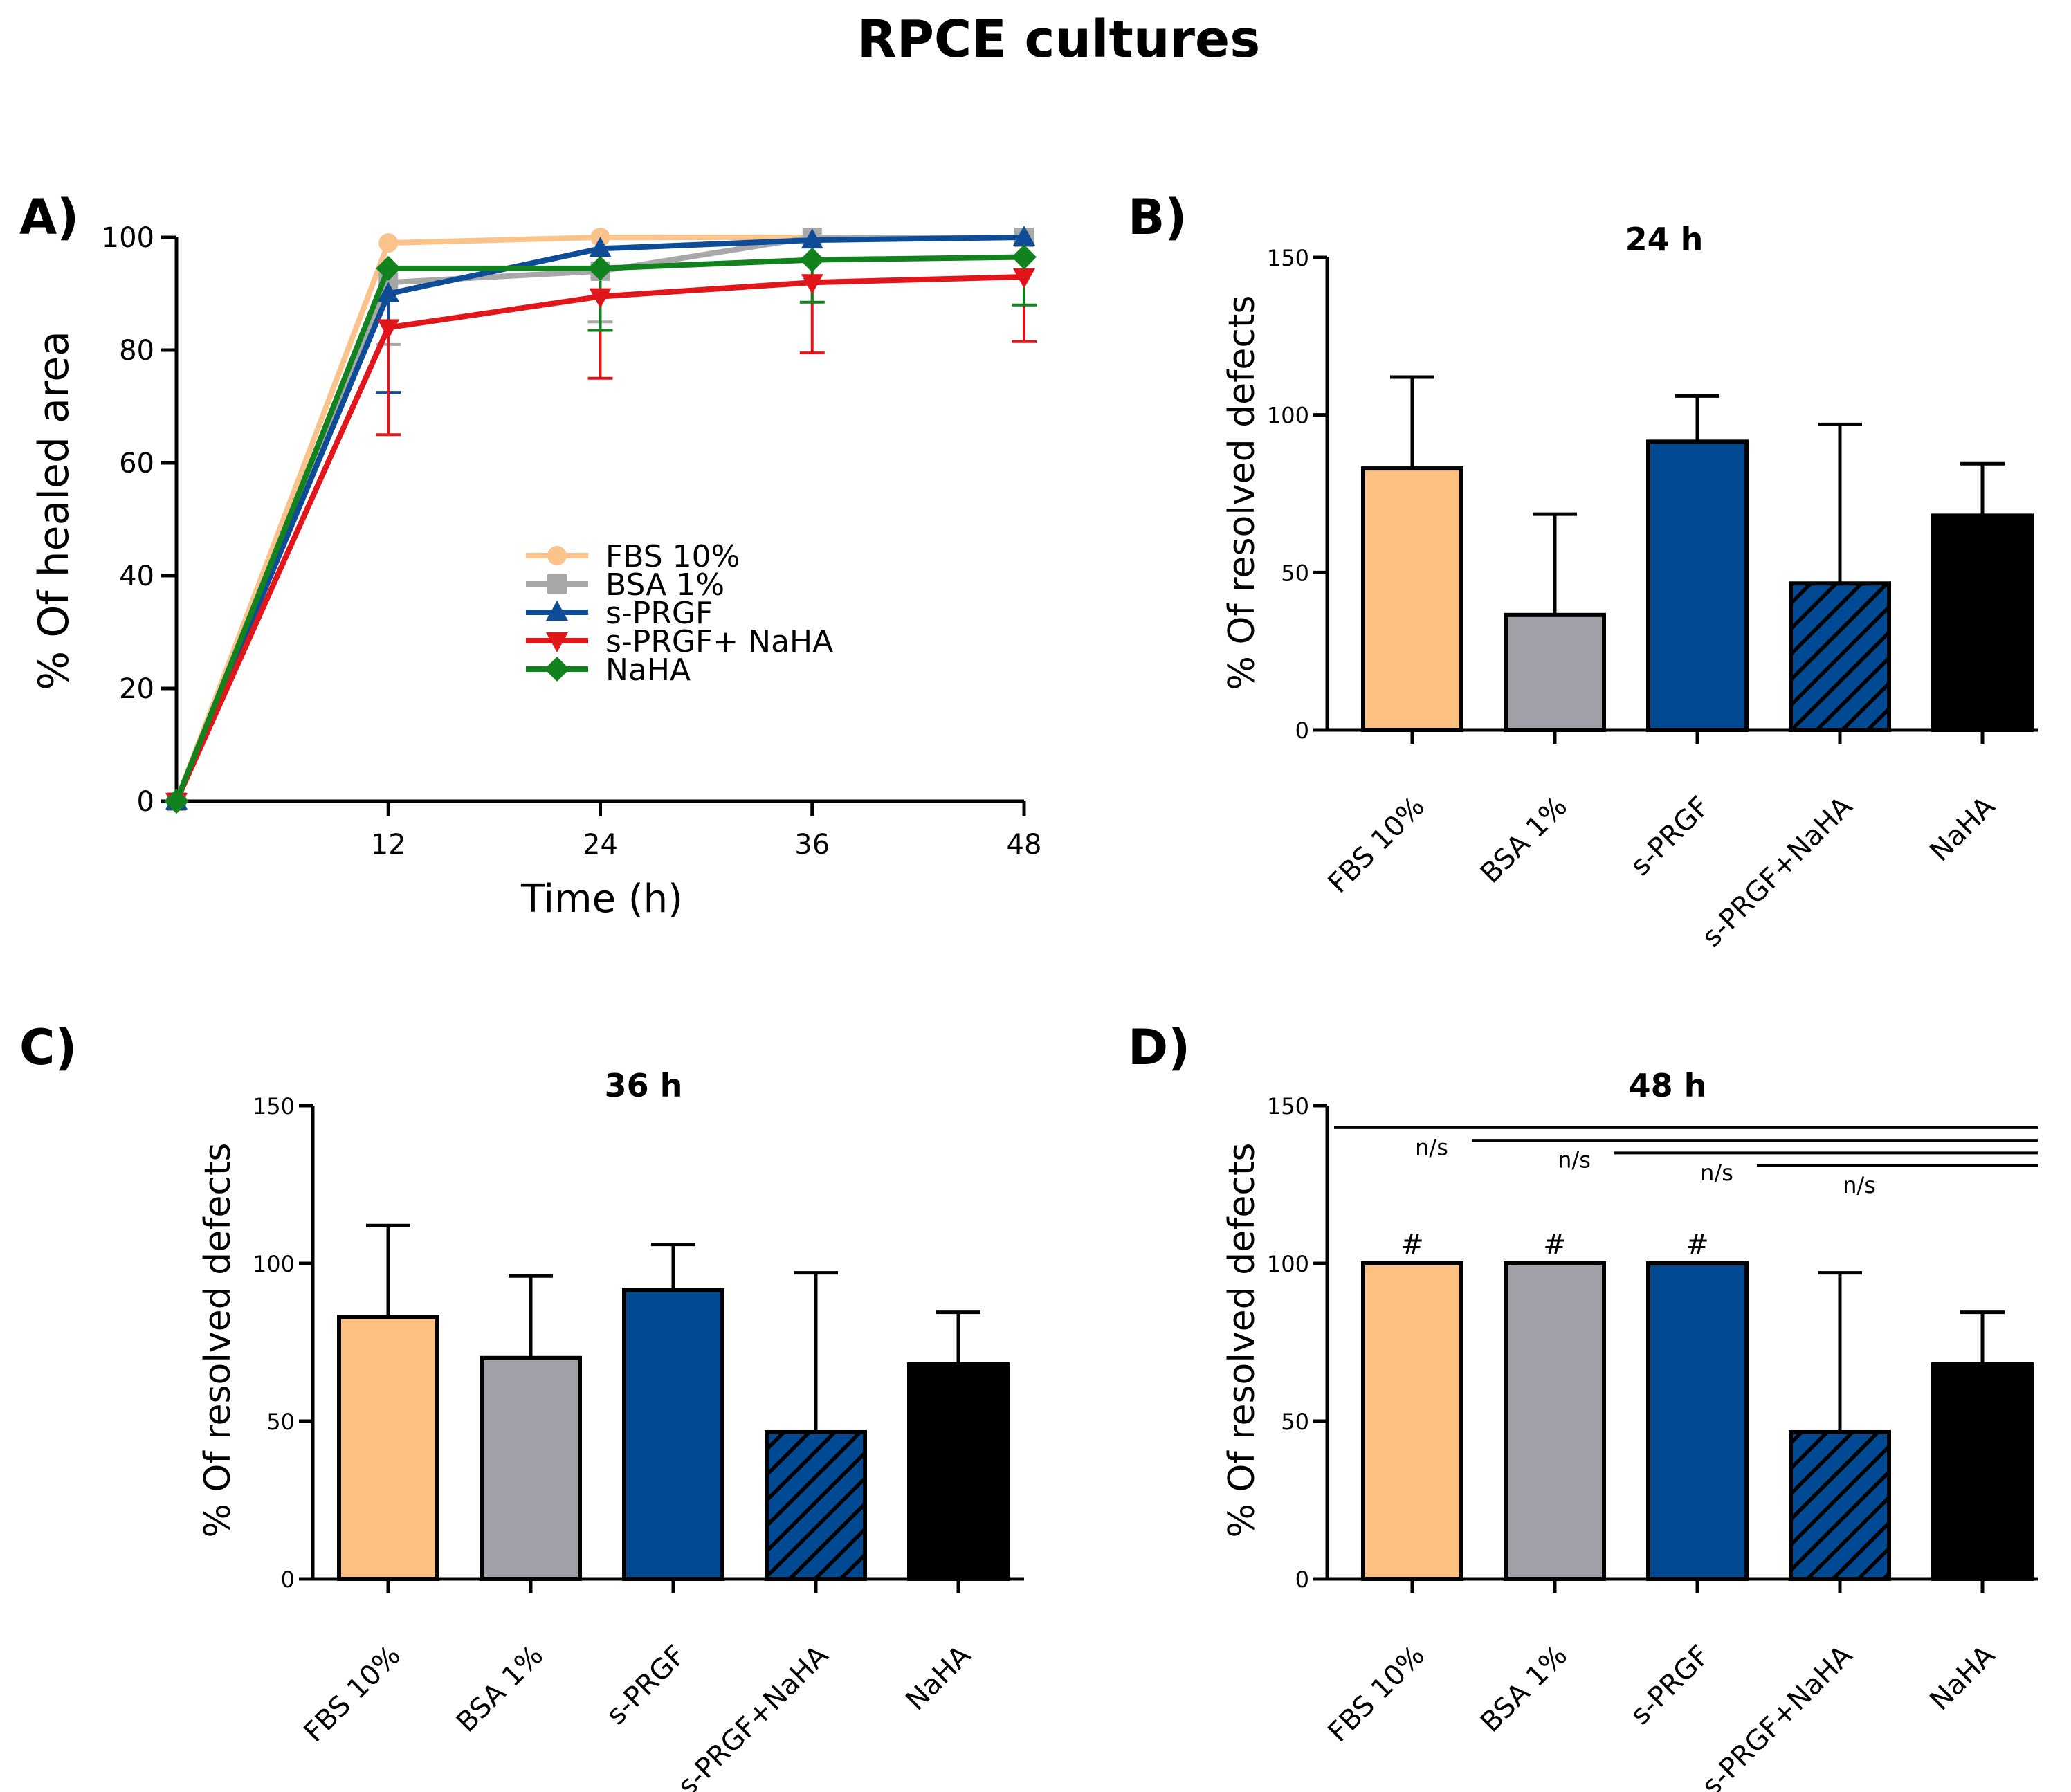  Describe the element at coordinates (664, 585) in the screenshot. I see `legend-label-a: BSA 1%` at that location.